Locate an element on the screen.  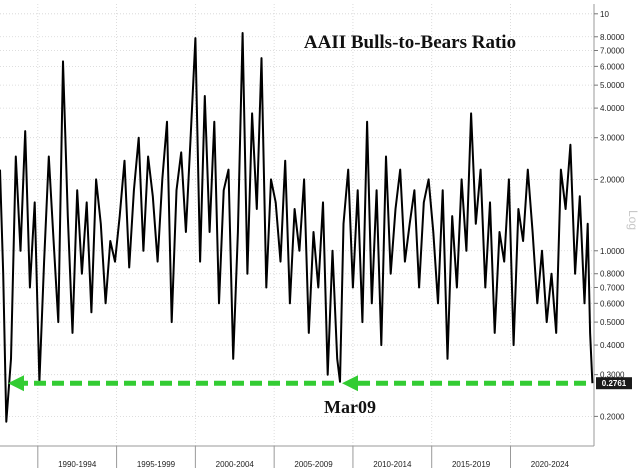
x-tick-label: 2010-2014 is located at coordinates (392, 464).